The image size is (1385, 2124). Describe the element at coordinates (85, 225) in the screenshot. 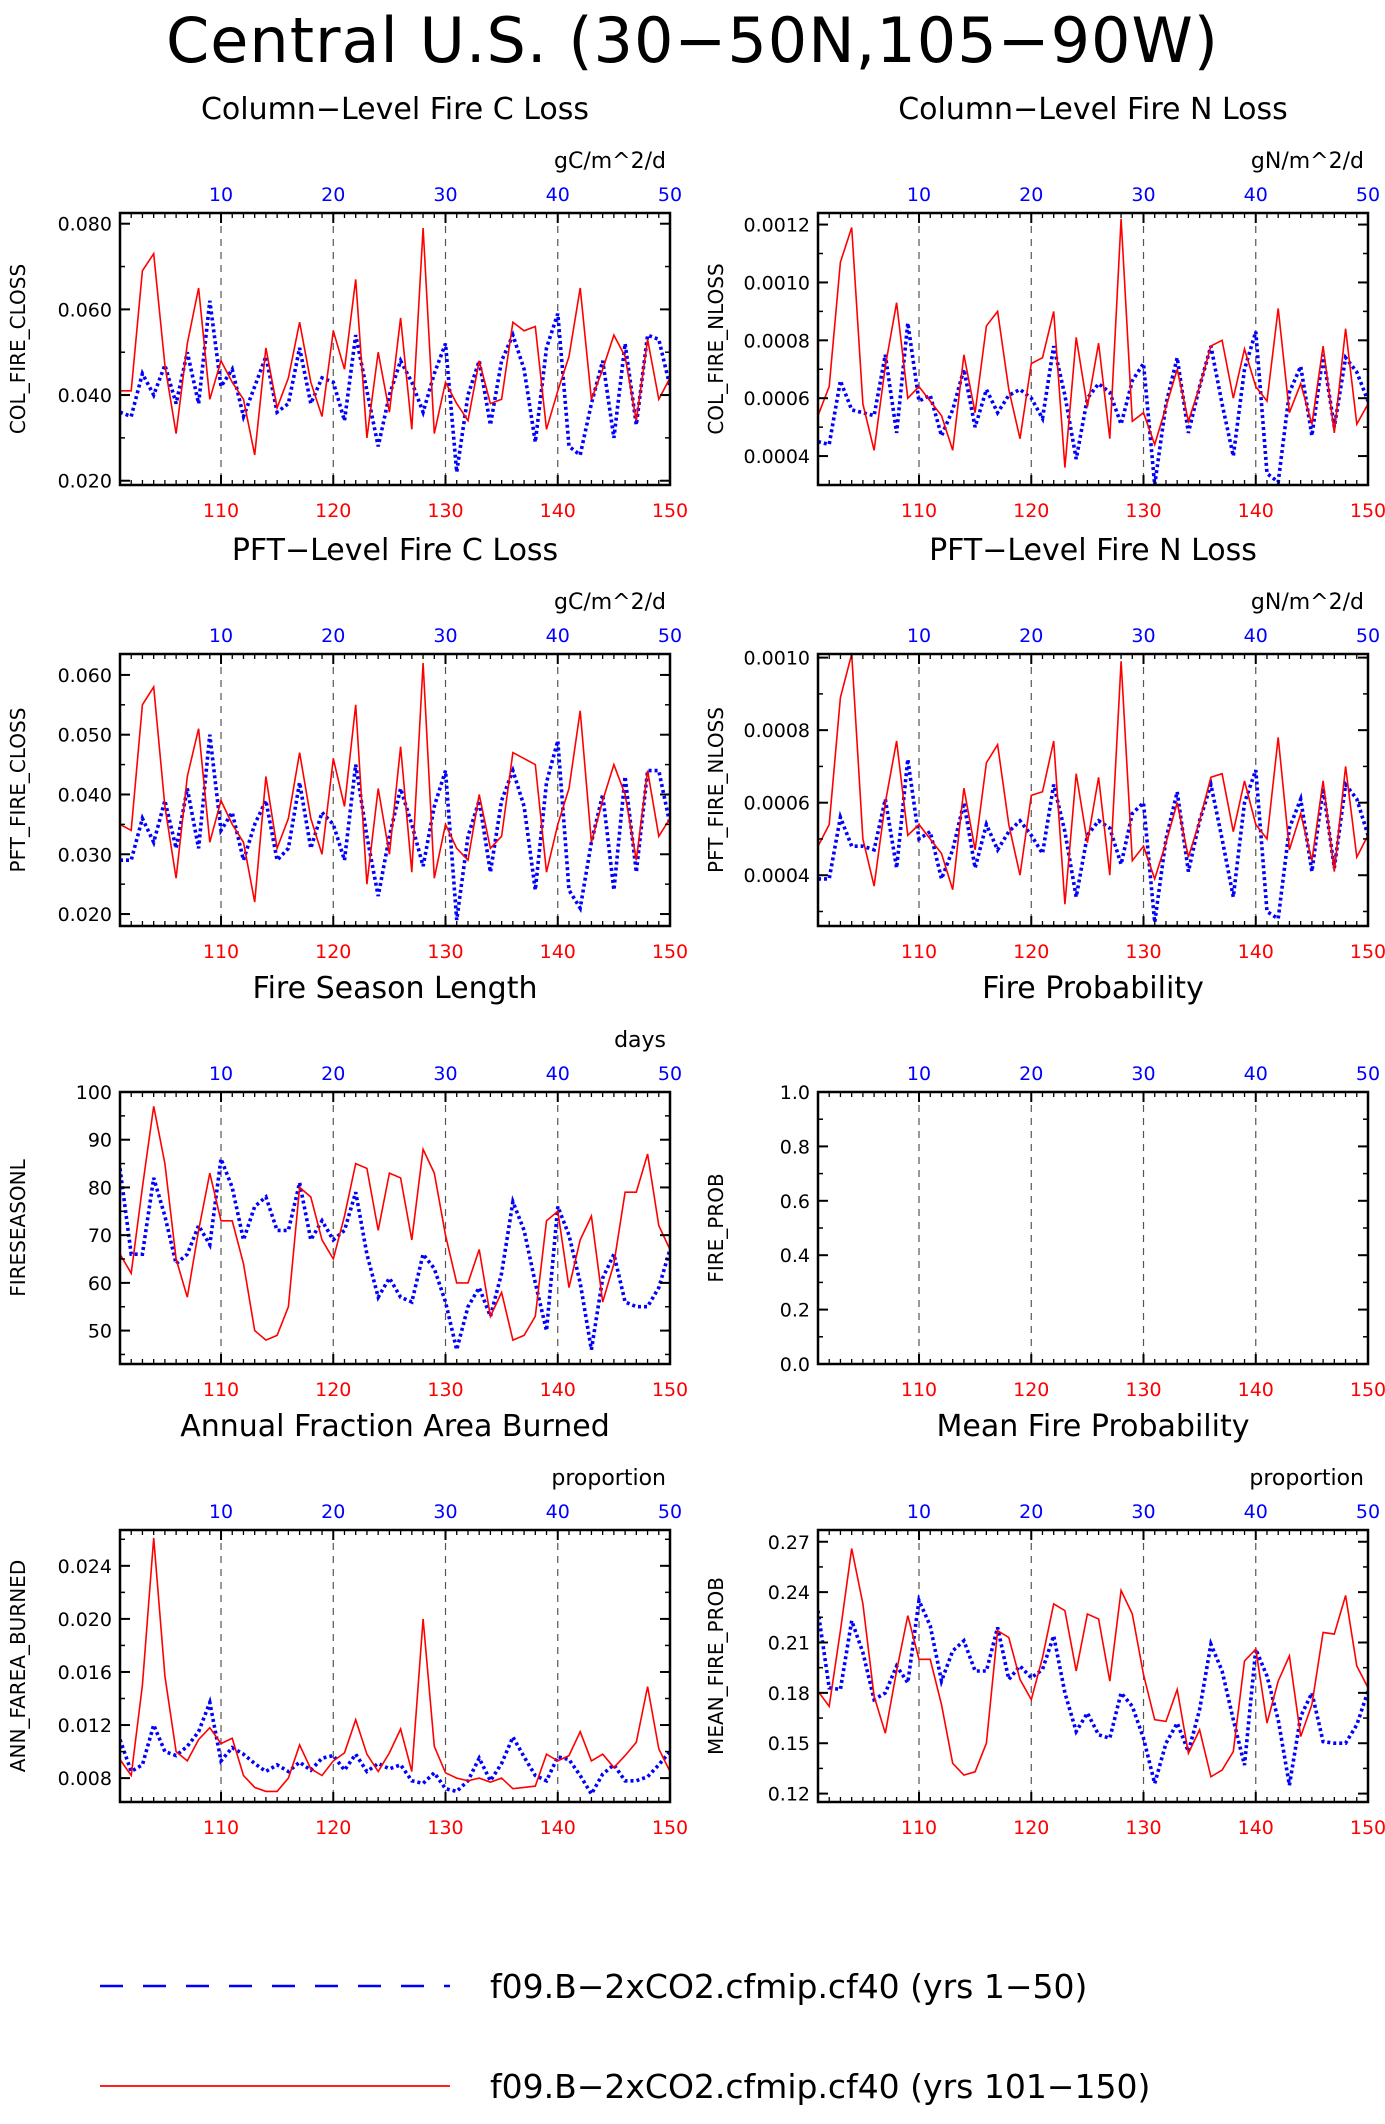

I see `y-tick-label: 0.080` at that location.